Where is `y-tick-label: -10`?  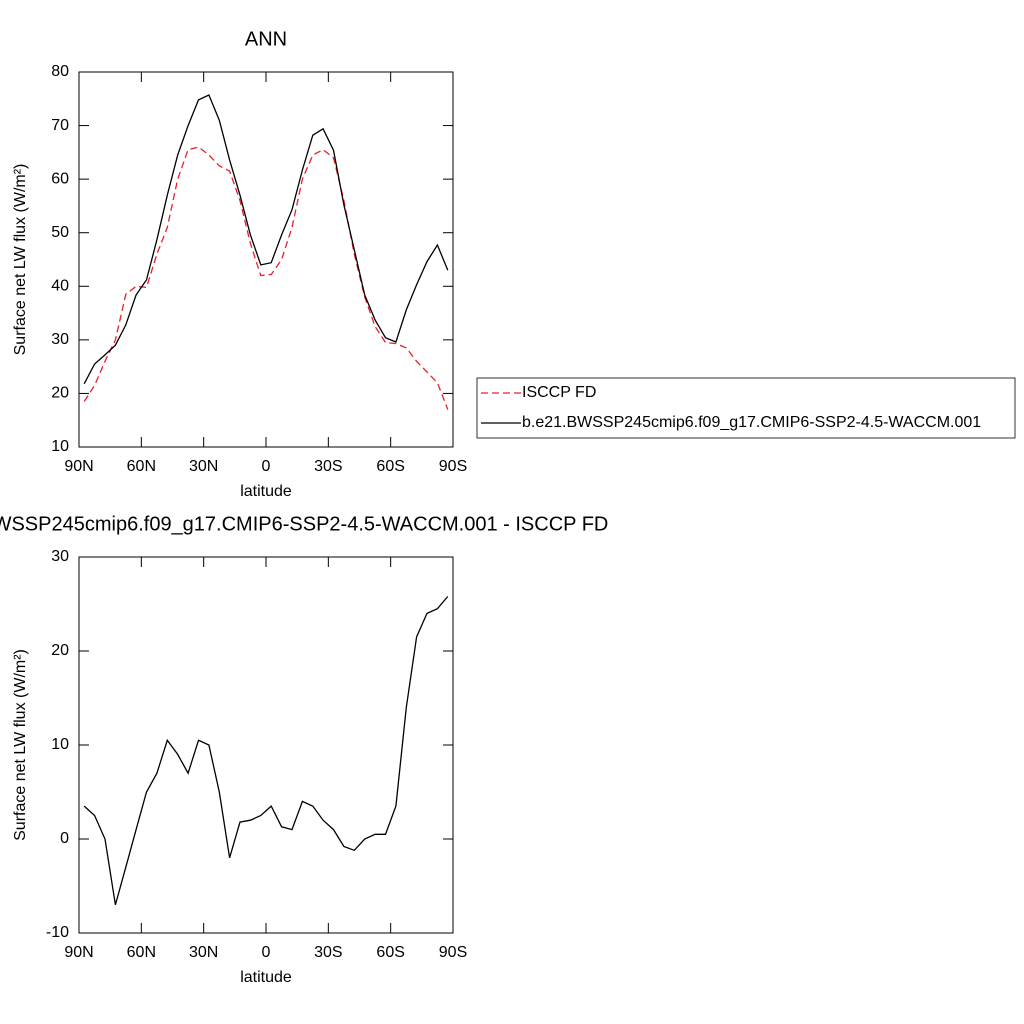 y-tick-label: -10 is located at coordinates (57, 932).